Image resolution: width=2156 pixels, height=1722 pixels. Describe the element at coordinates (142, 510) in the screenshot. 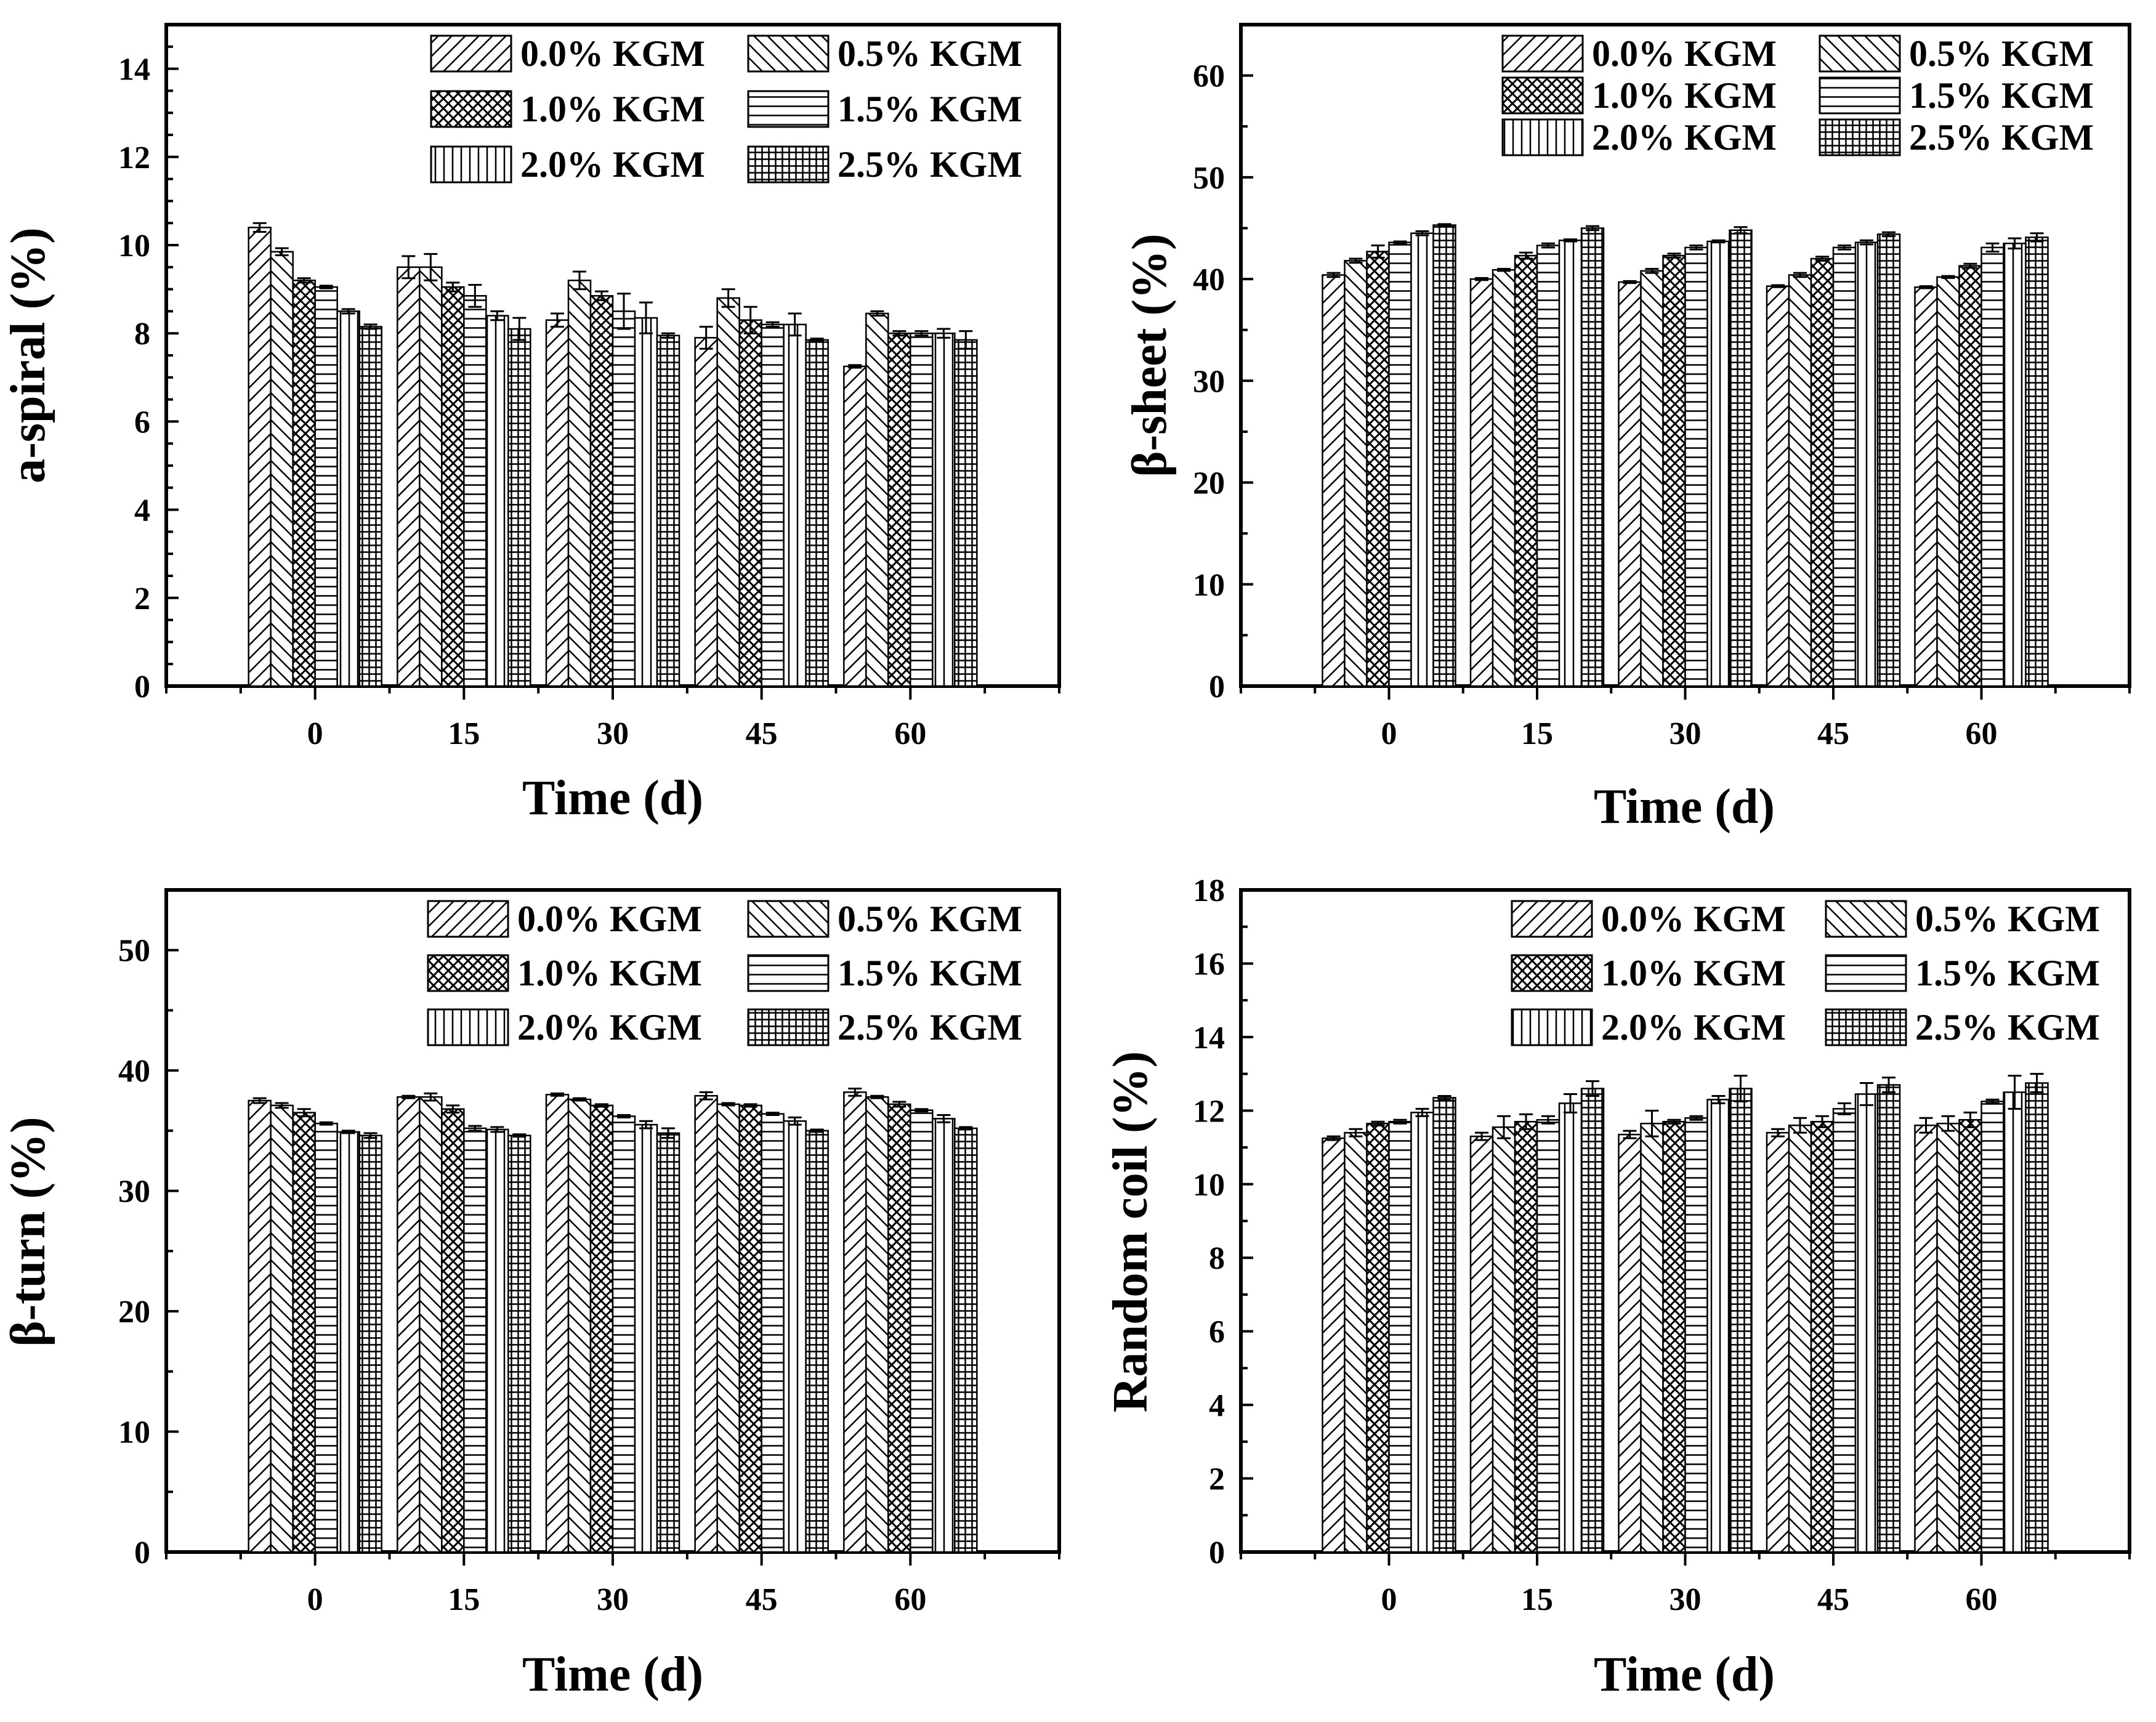

I see `y-tick-label: 4` at that location.